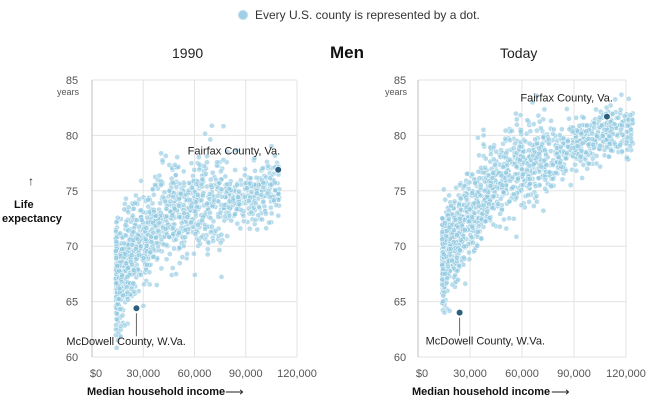 This screenshot has width=654, height=412. Describe the element at coordinates (400, 81) in the screenshot. I see `y-tick-label-today-85: 85` at that location.